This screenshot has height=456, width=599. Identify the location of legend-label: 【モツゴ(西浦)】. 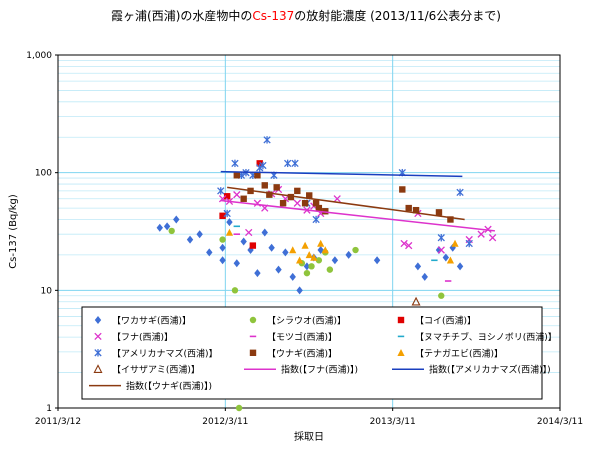
(302, 337).